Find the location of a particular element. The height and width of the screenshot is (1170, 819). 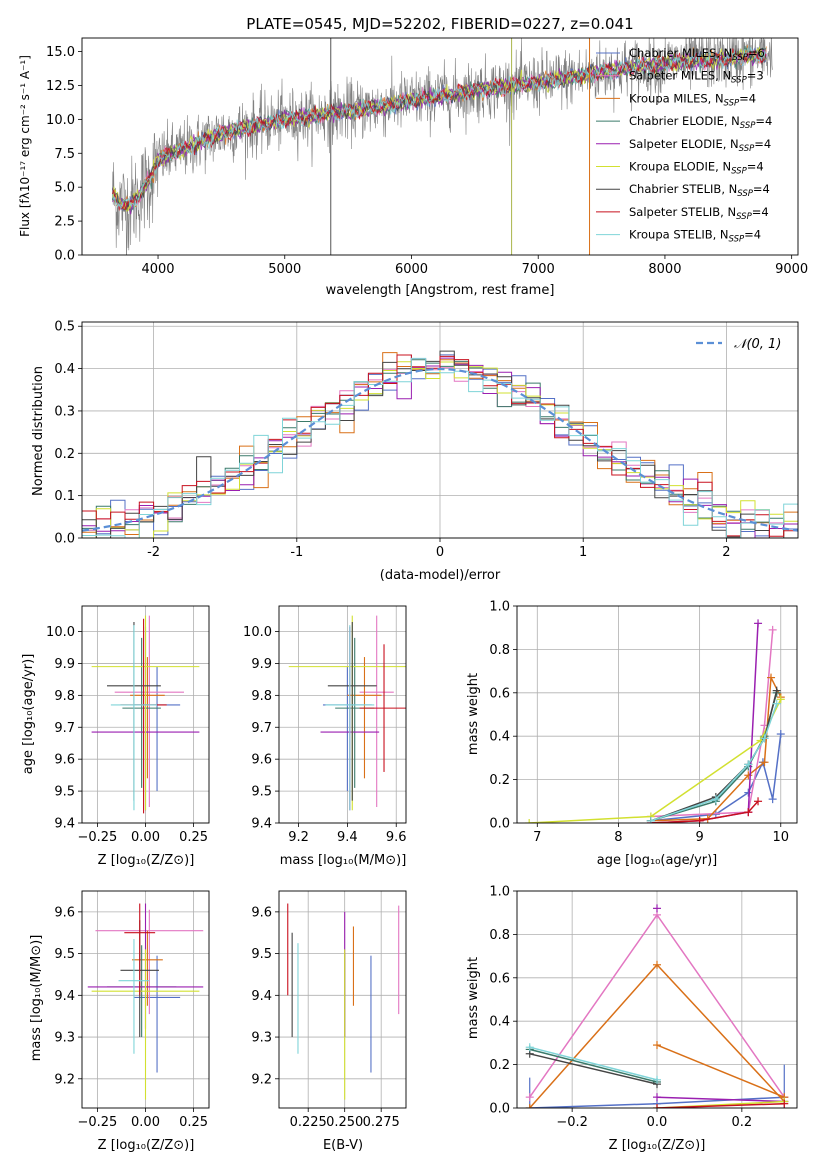

y-tick-label: 0.5 is located at coordinates (64, 327).